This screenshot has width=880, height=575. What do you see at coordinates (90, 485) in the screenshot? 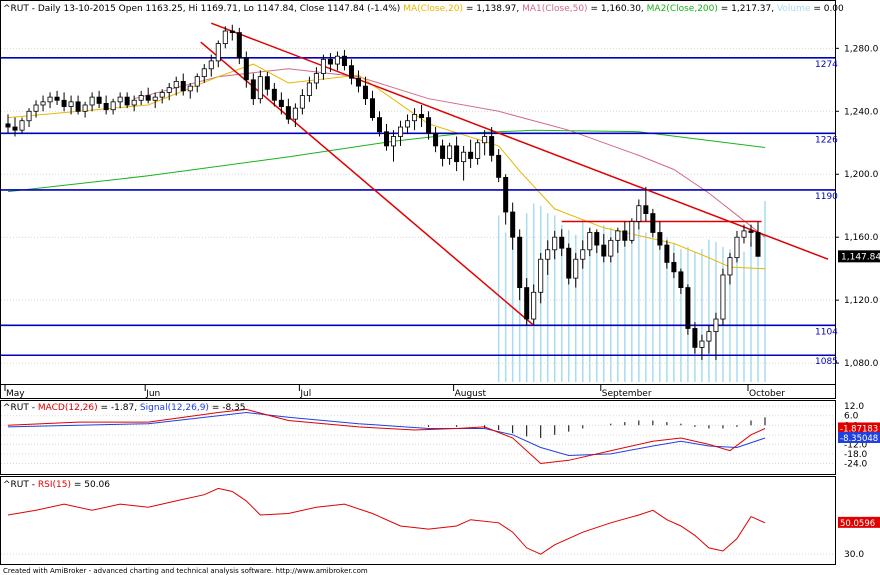
I see `rsi-value: = 50.06` at bounding box center [90, 485].